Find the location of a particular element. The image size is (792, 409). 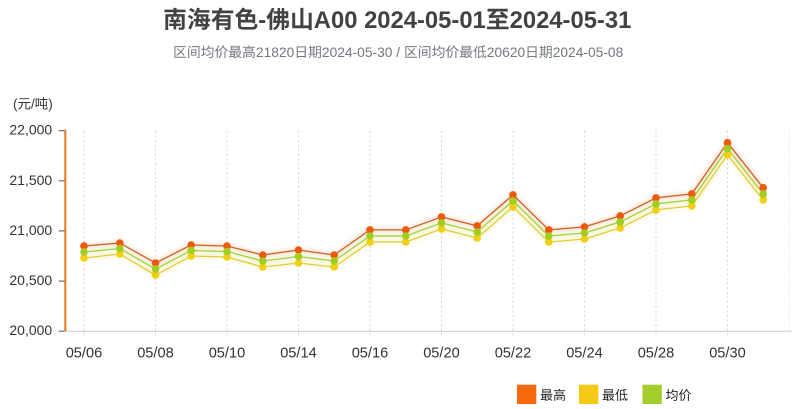

svg-text: 05/22 is located at coordinates (513, 353).